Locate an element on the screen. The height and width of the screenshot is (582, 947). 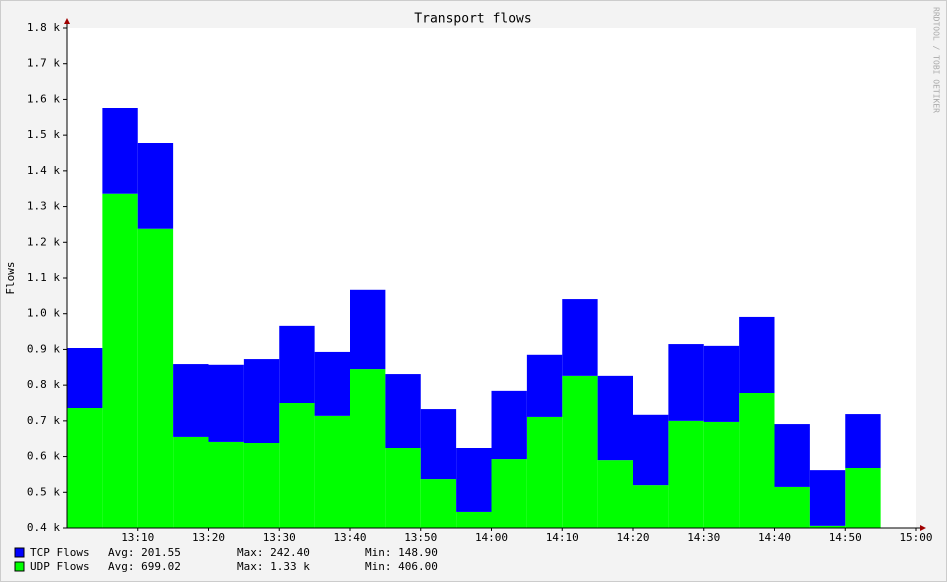
y-tick-label: 0.5 k is located at coordinates (43, 491).